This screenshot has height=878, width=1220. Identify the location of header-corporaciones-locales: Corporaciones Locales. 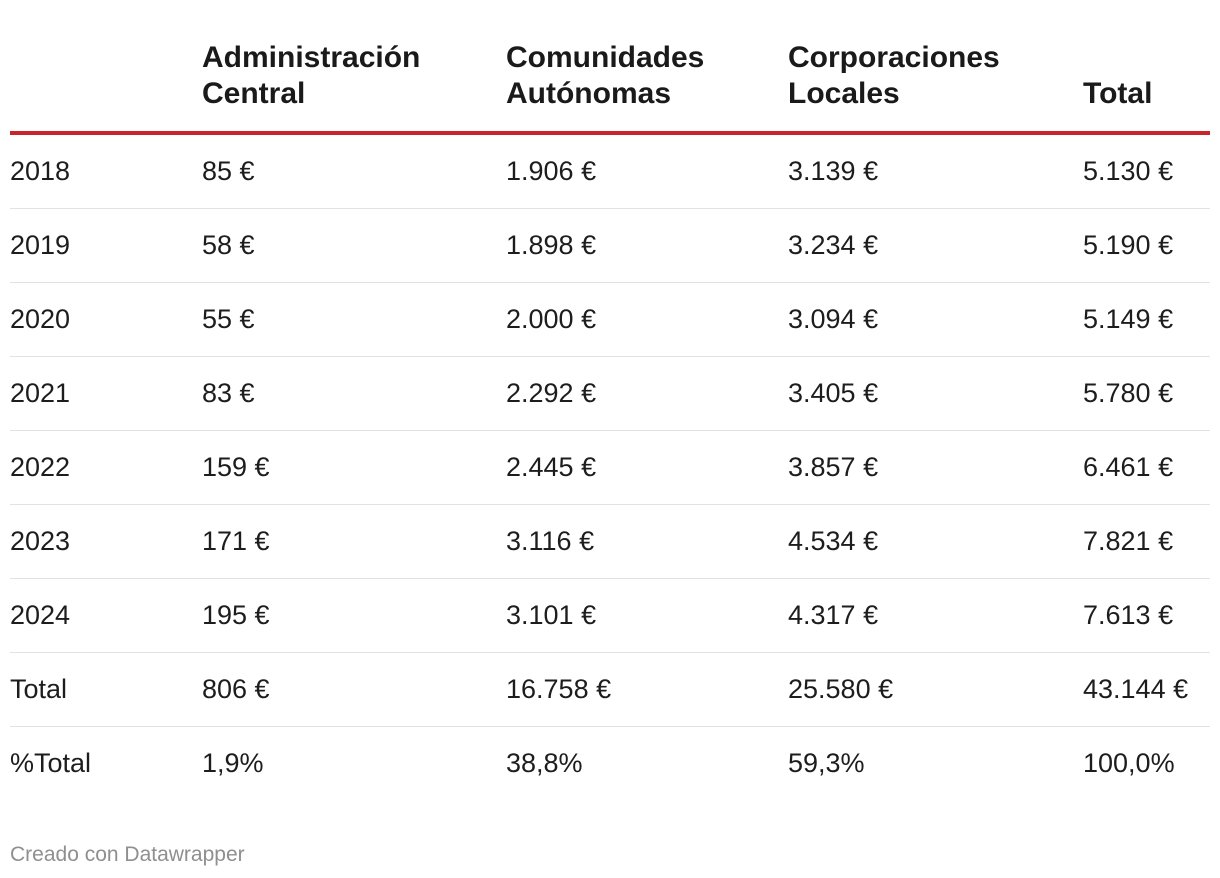
(935, 87).